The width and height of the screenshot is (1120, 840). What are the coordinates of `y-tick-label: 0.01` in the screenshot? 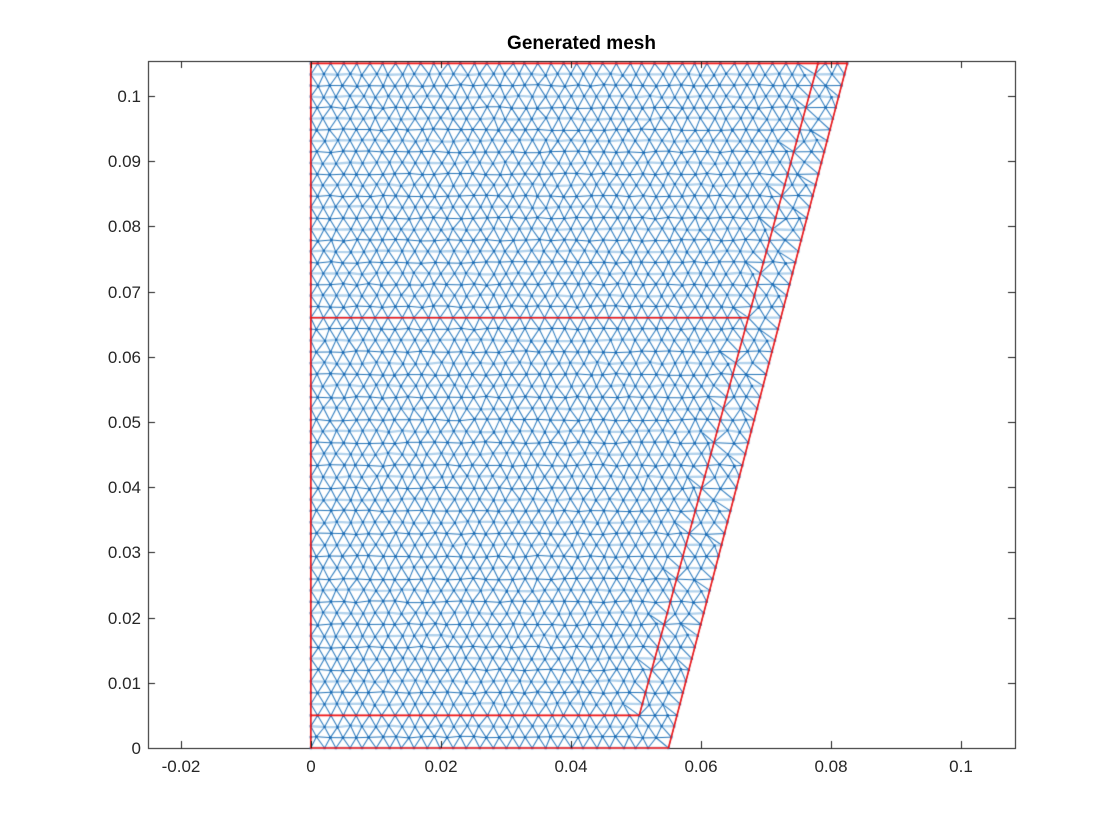 It's located at (124, 683).